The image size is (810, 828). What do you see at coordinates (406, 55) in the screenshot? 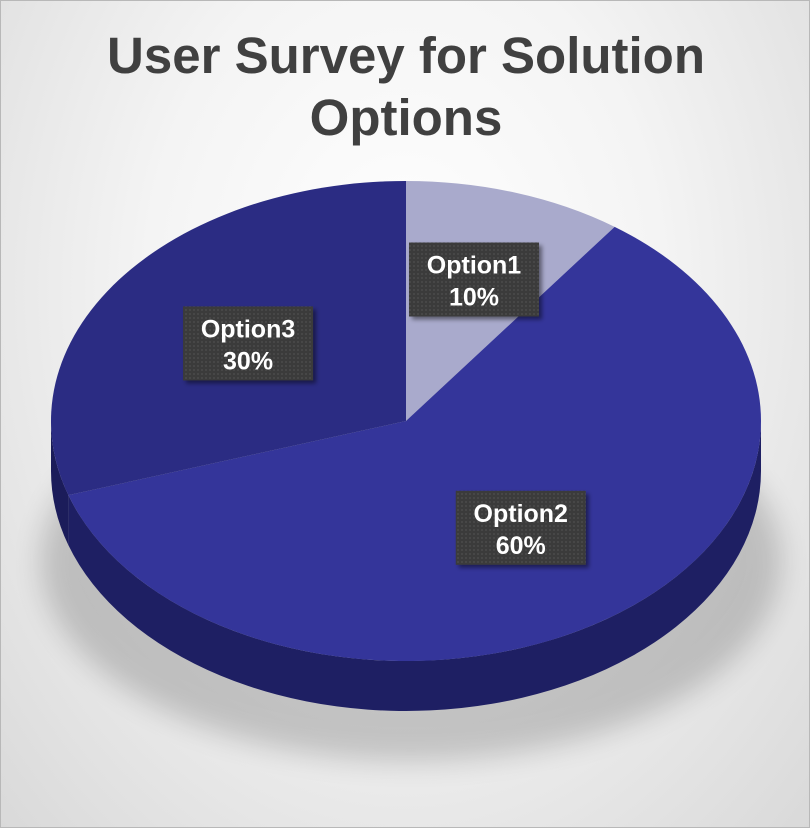
I see `chart-title-line-1: User Survey for Solution` at bounding box center [406, 55].